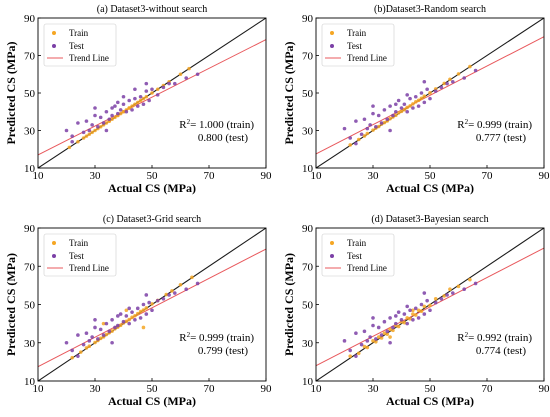  I want to click on y-tick-label: 10, so click(308, 169).